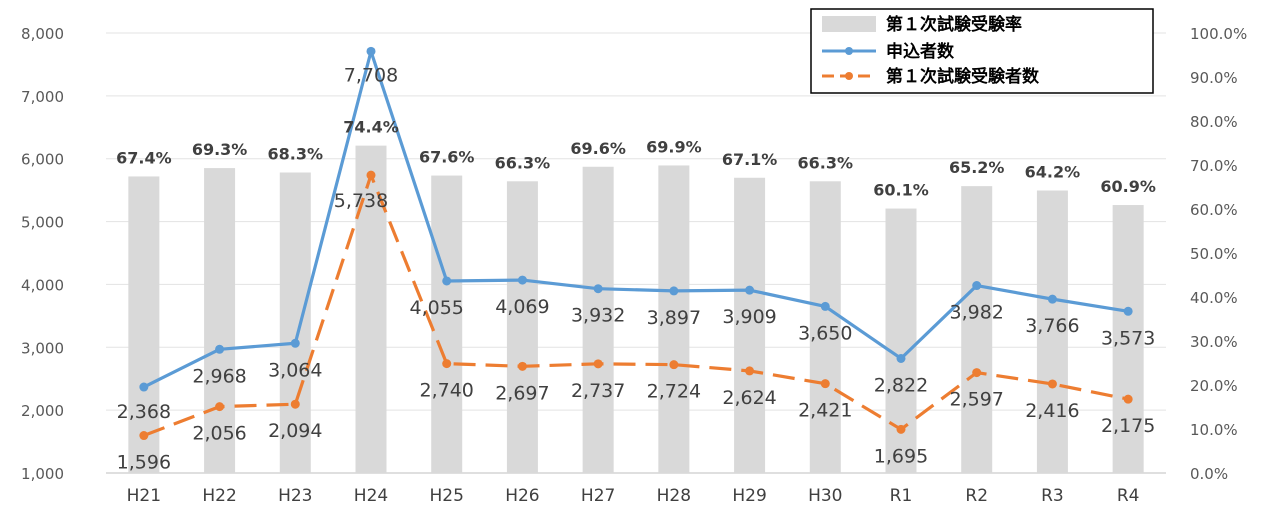 This screenshot has height=513, width=1269. Describe the element at coordinates (144, 463) in the screenshot. I see `examinees-data-label: 1,596` at that location.